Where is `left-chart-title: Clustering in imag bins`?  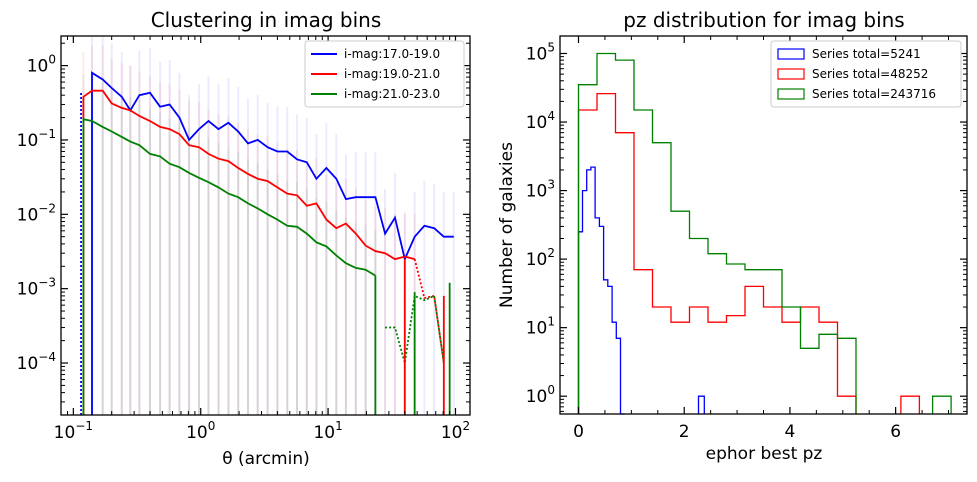
left-chart-title: Clustering in imag bins is located at coordinates (266, 20).